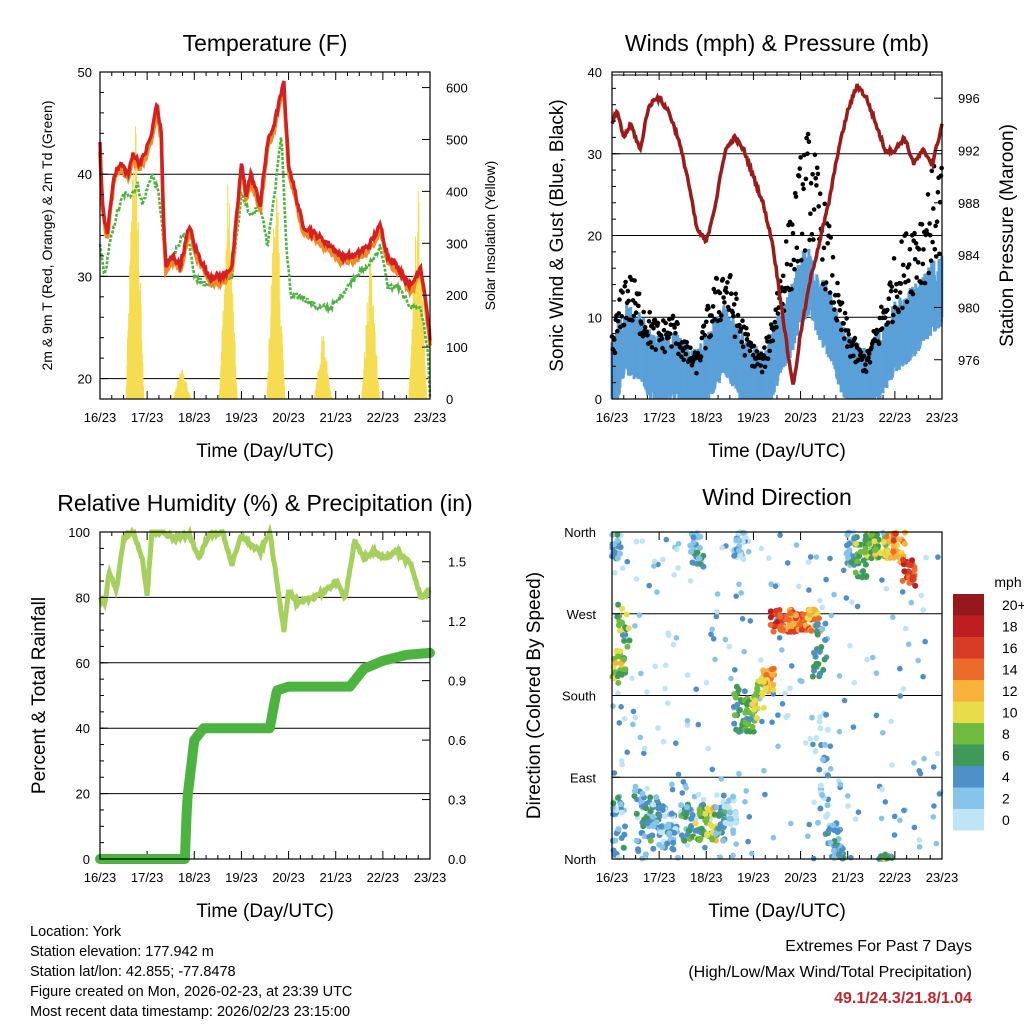  Describe the element at coordinates (969, 98) in the screenshot. I see `y2-tick-label: 996` at that location.